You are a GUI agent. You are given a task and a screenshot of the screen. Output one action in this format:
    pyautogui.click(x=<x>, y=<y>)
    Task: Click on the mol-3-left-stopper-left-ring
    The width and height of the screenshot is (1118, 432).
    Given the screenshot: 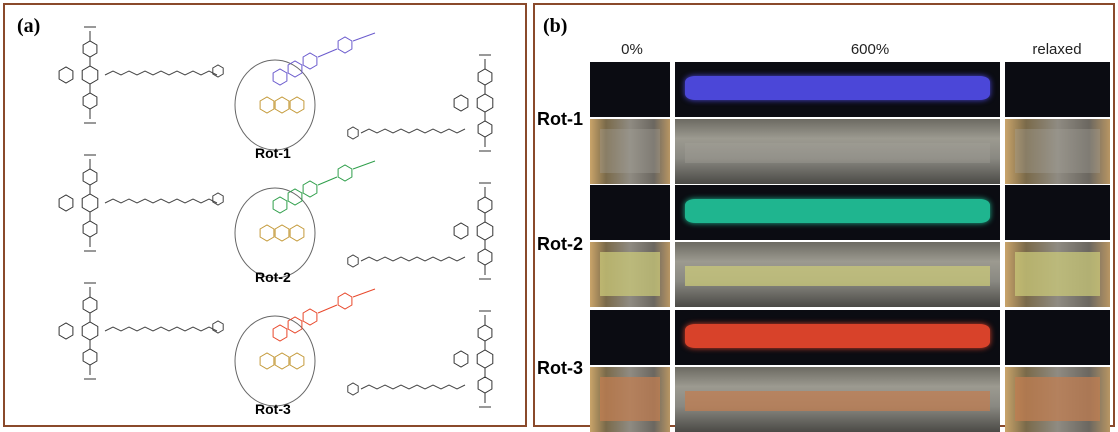 What is the action you would take?
    pyautogui.click(x=66, y=331)
    